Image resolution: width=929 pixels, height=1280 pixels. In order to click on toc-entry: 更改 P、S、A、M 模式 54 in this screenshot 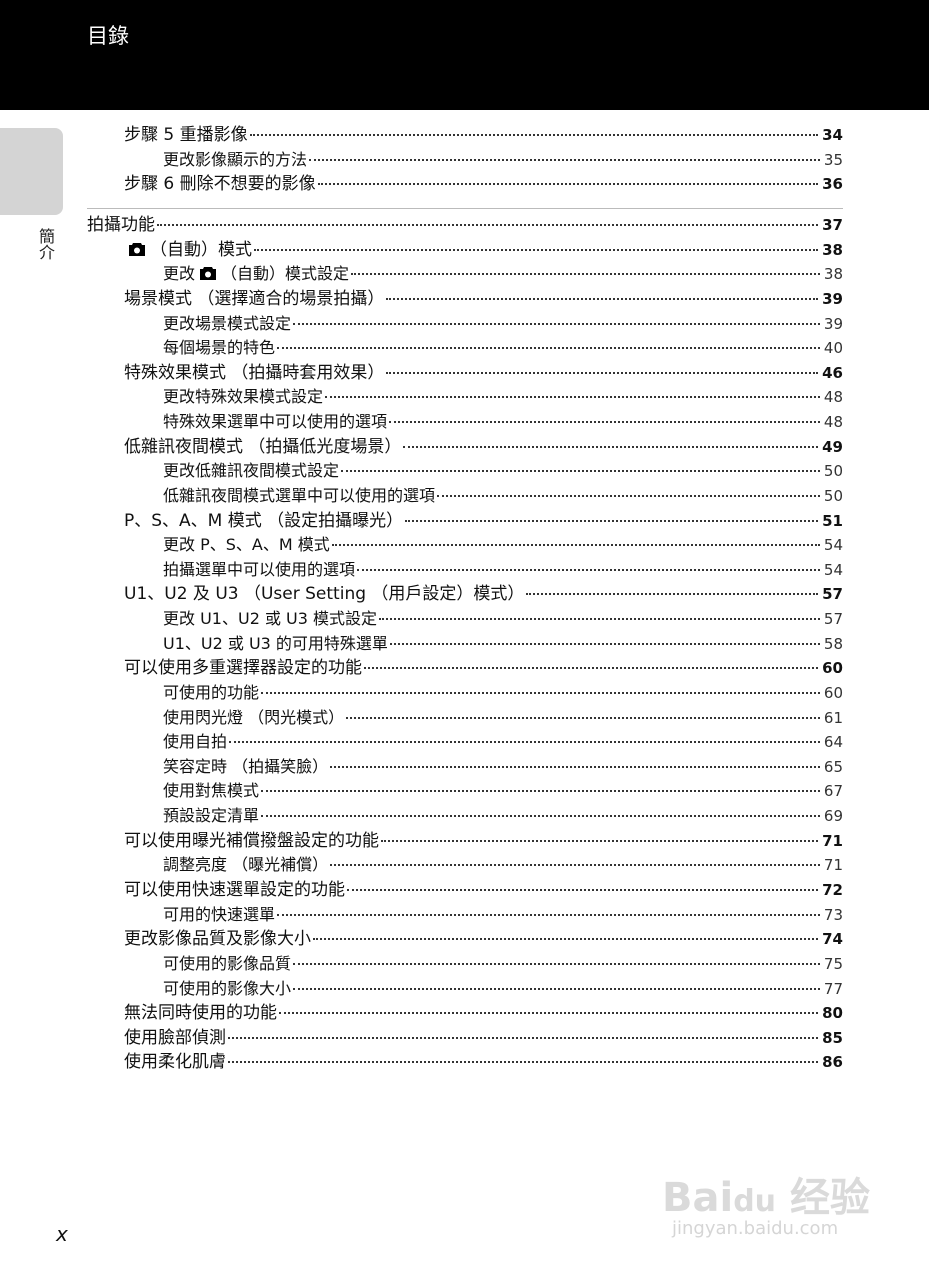, I will do `click(503, 545)`.